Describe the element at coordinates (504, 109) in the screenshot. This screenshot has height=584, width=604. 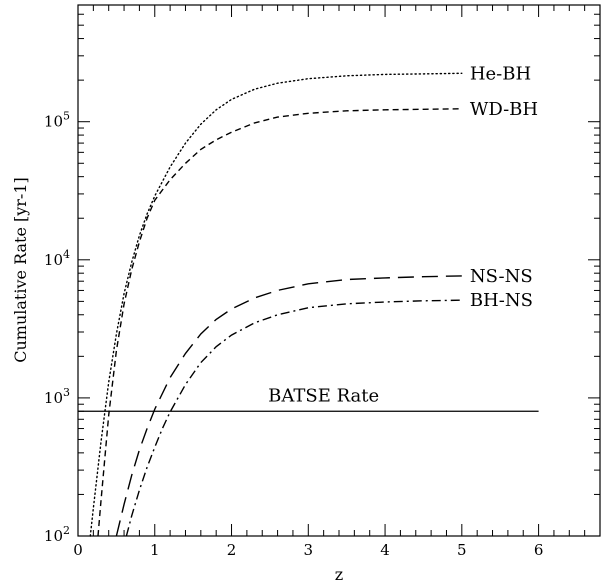
I see `series-label-wd-bh: WD-BH` at that location.